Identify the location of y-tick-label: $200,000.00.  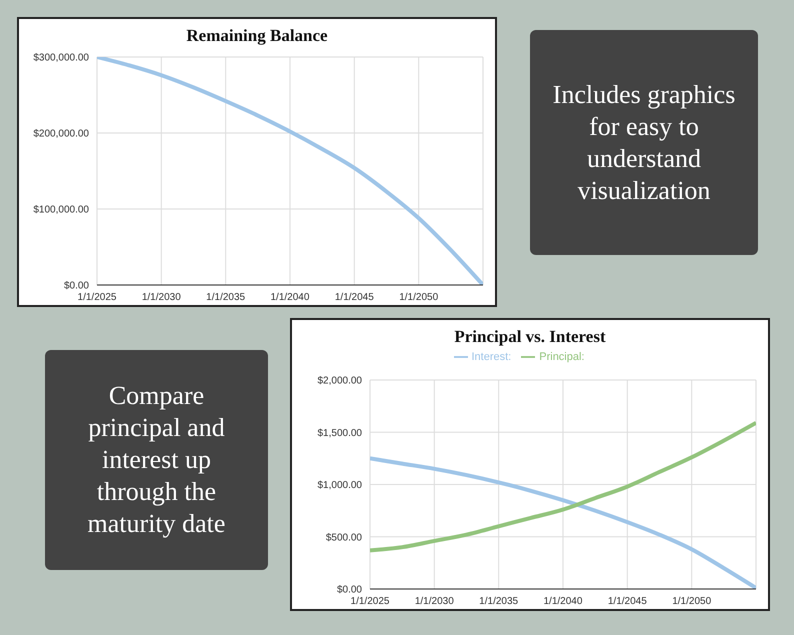
(61, 134).